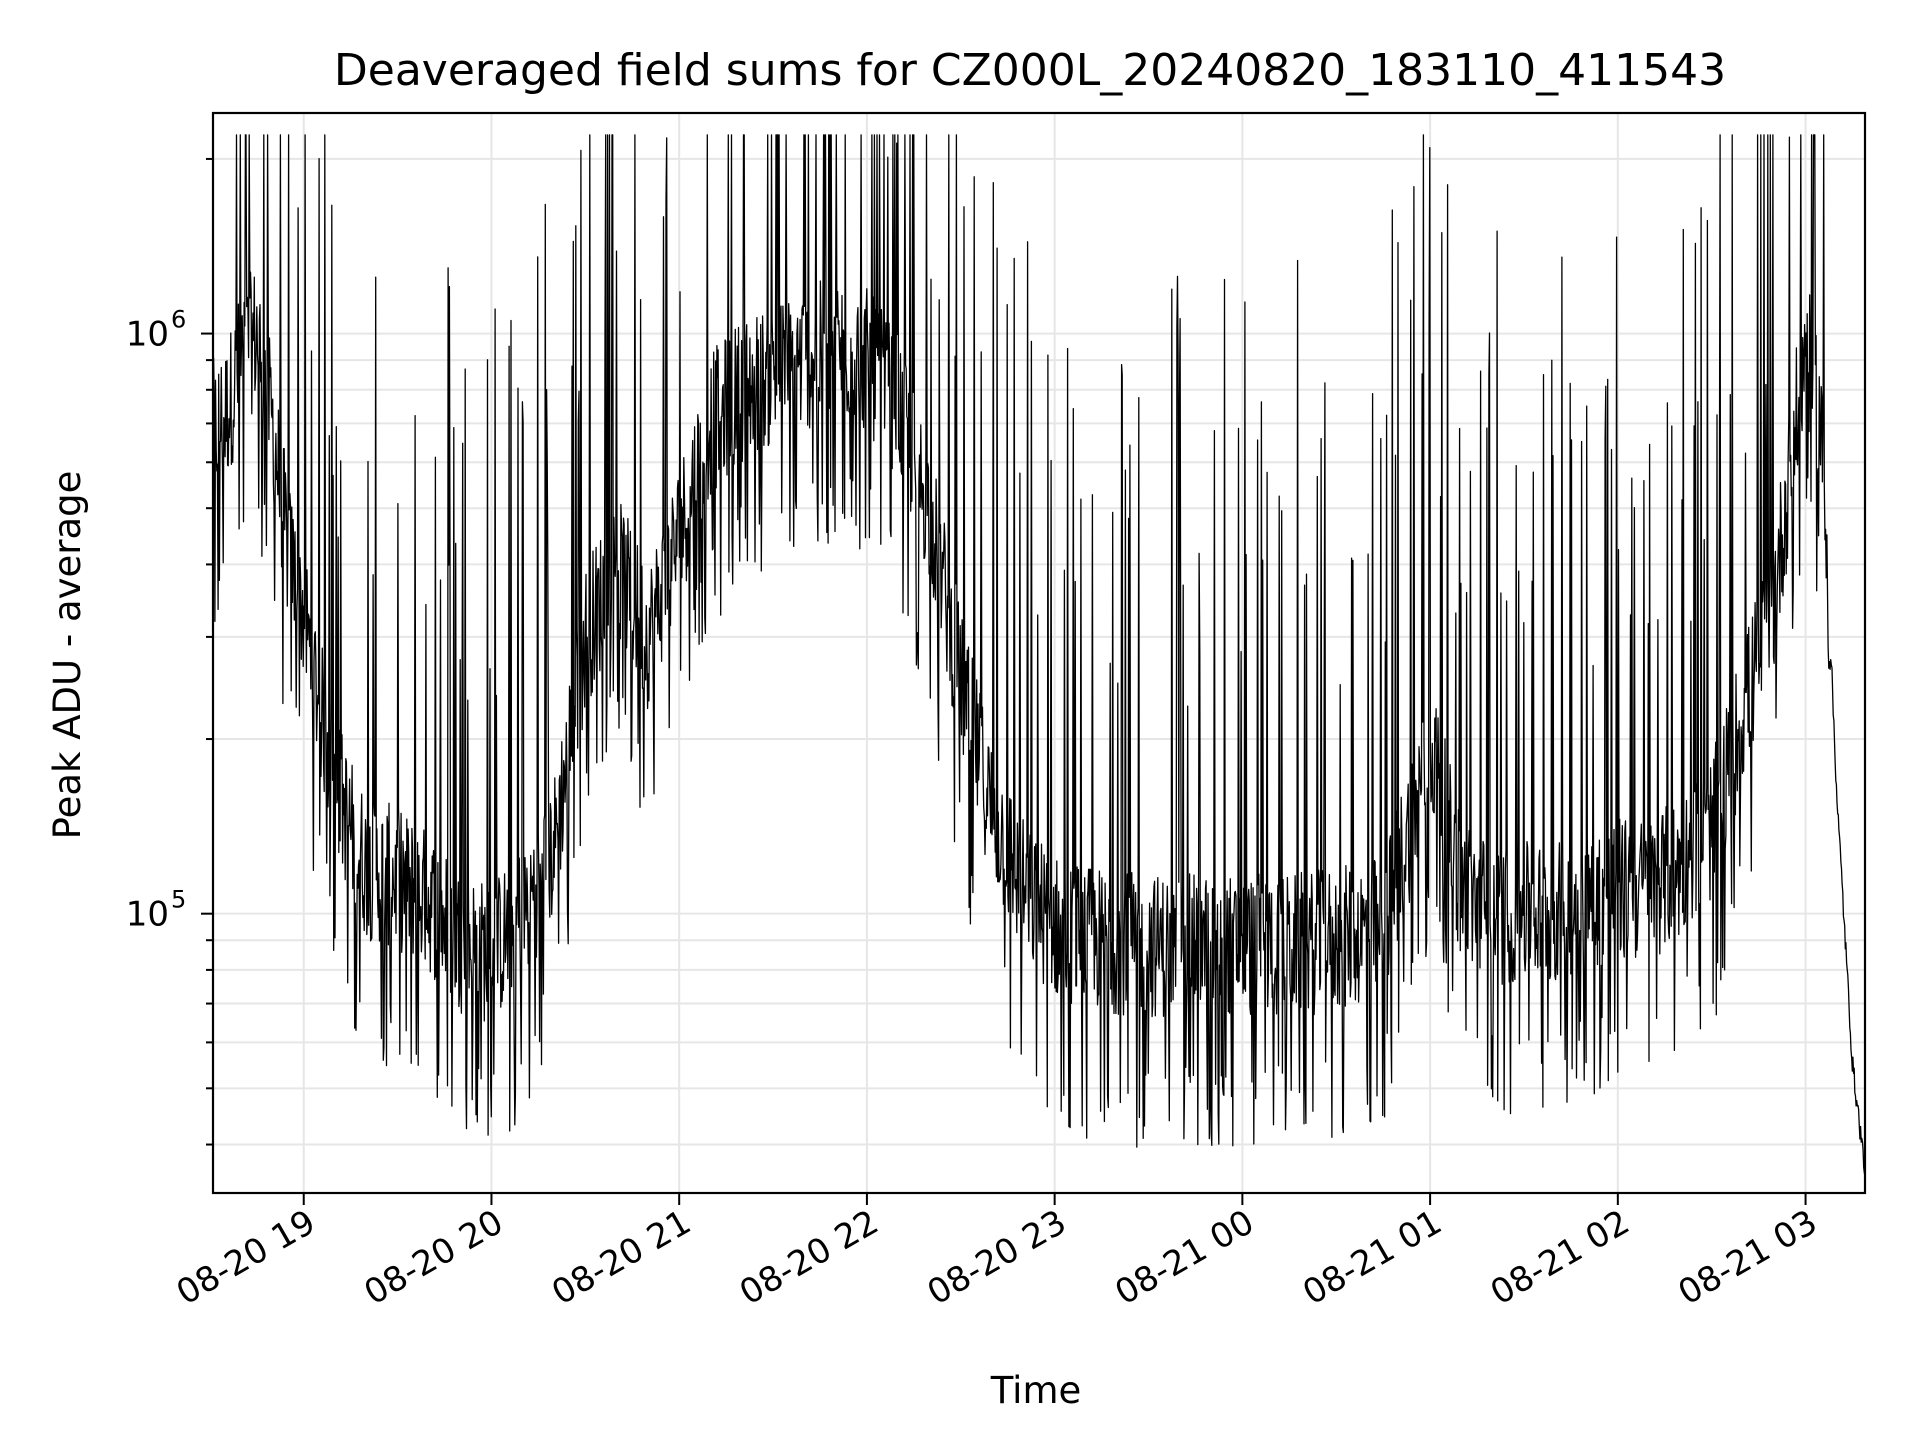 The image size is (1920, 1440). I want to click on x-tick-label: 08-20 23, so click(997, 1257).